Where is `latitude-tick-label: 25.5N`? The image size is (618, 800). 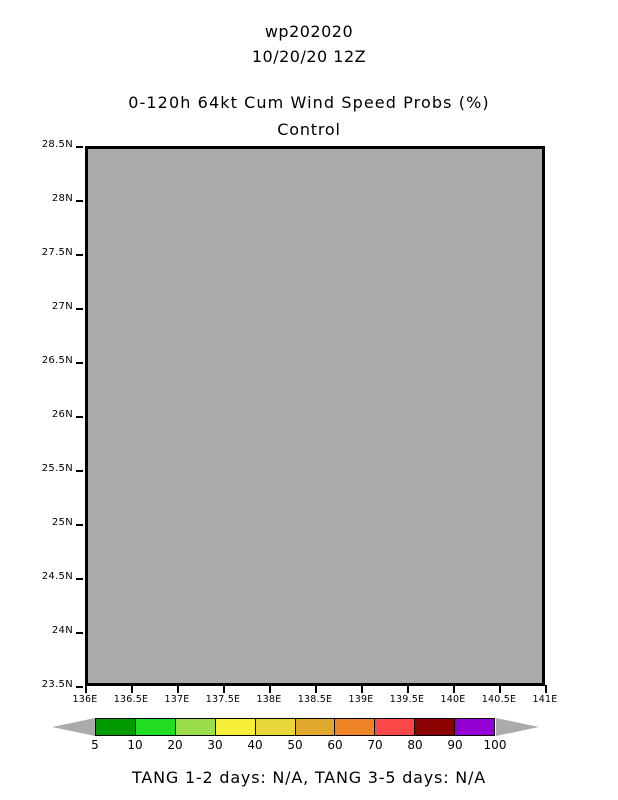
latitude-tick-label: 25.5N is located at coordinates (57, 468).